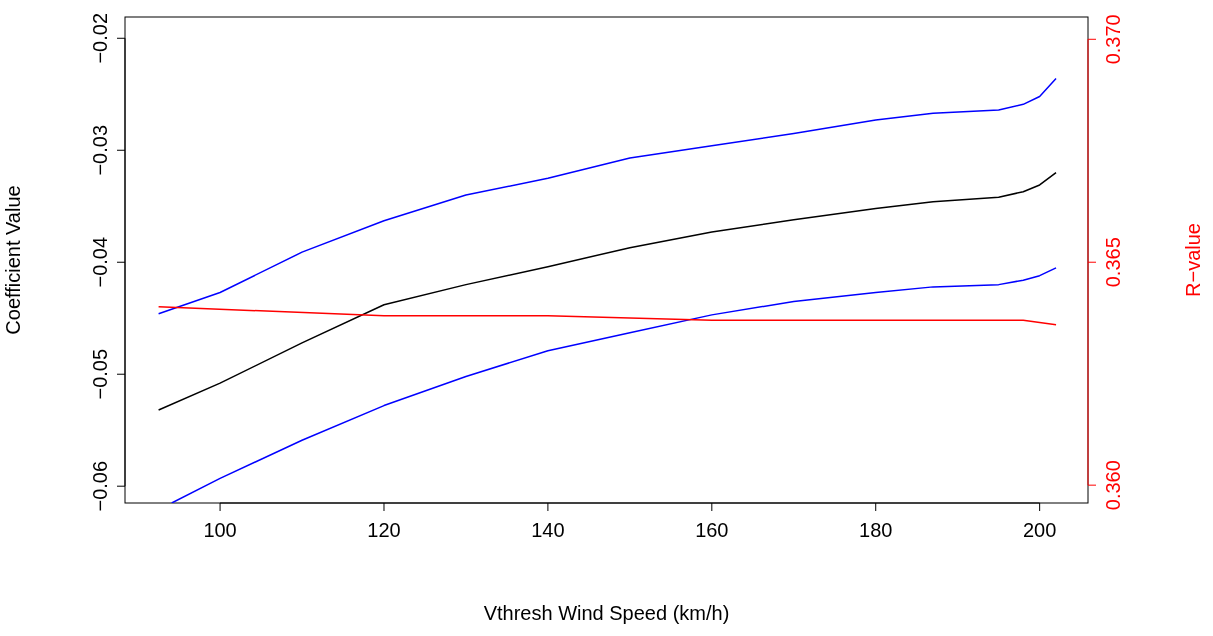 The image size is (1213, 636). Describe the element at coordinates (100, 38) in the screenshot. I see `y-tick-label: −0.02` at that location.